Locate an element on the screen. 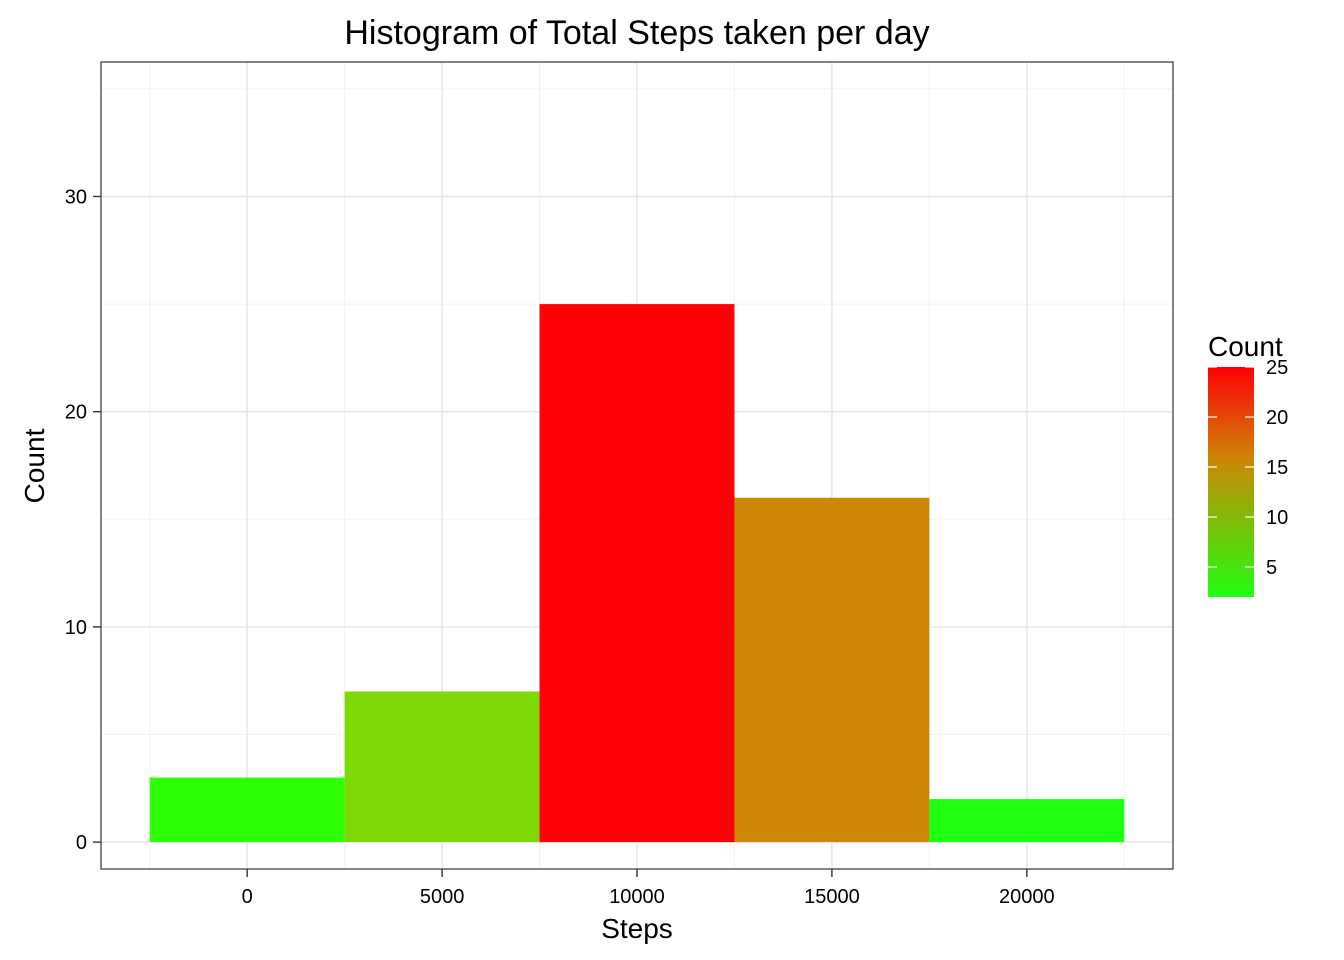 The image size is (1344, 960). legend-ticks: 5 10 15 20 25 is located at coordinates (1248, 468).